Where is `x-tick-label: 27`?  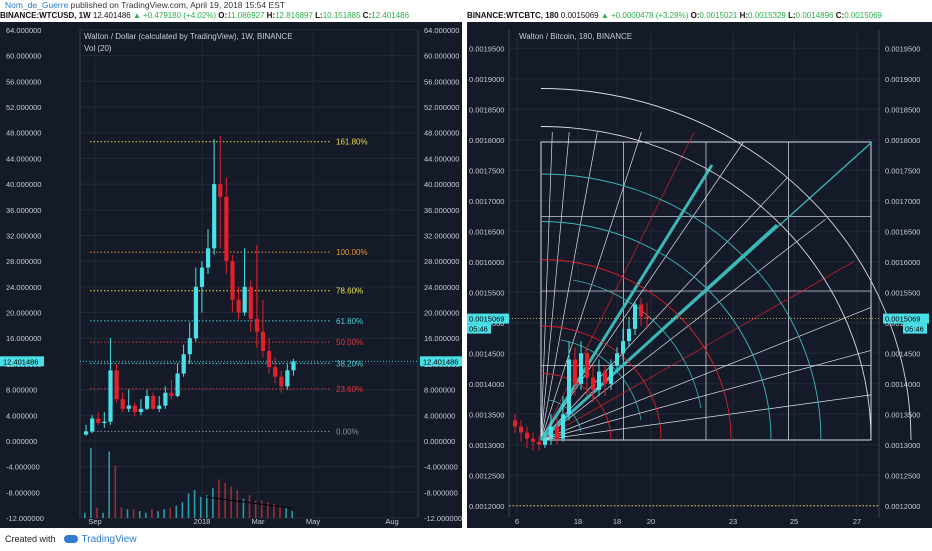 x-tick-label: 27 is located at coordinates (857, 521).